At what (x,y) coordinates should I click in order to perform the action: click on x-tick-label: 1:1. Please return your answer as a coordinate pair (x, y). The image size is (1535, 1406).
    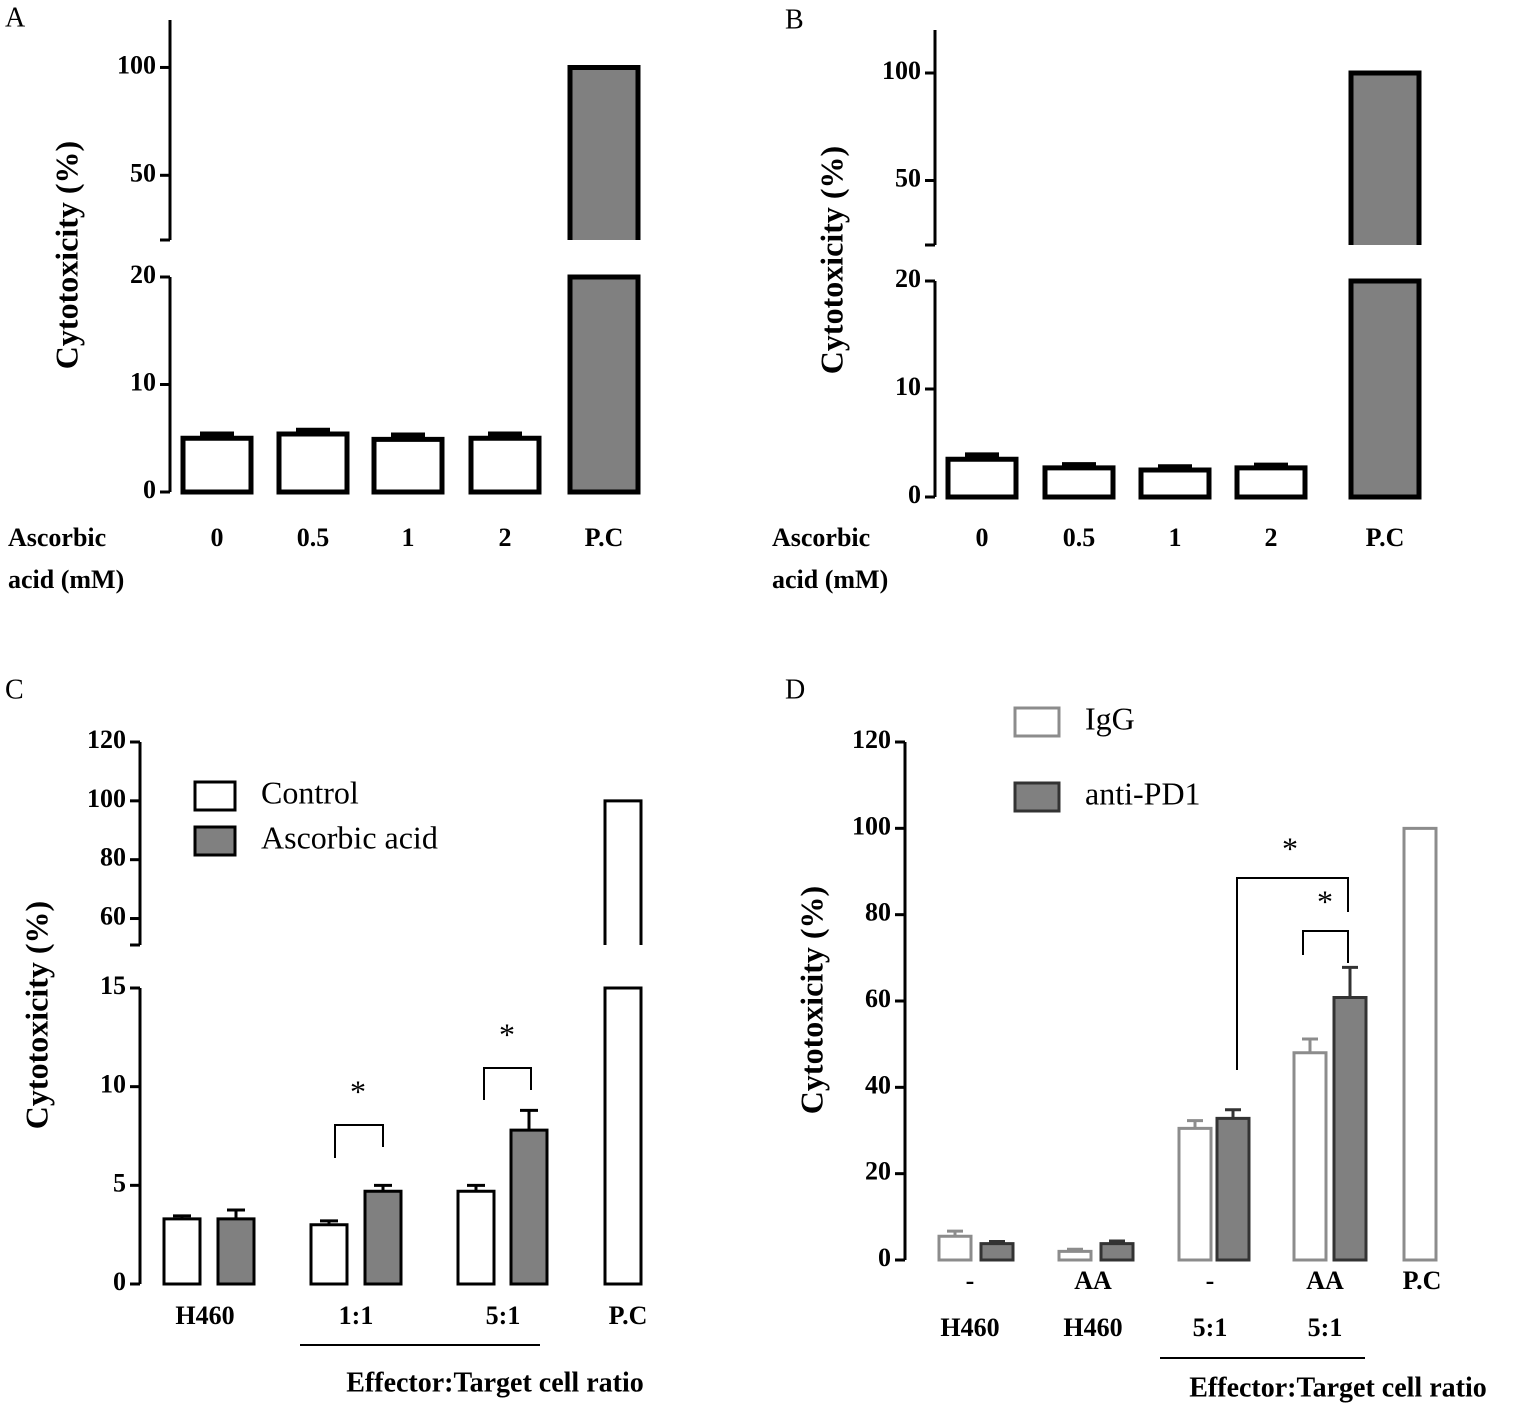
    Looking at the image, I should click on (356, 1315).